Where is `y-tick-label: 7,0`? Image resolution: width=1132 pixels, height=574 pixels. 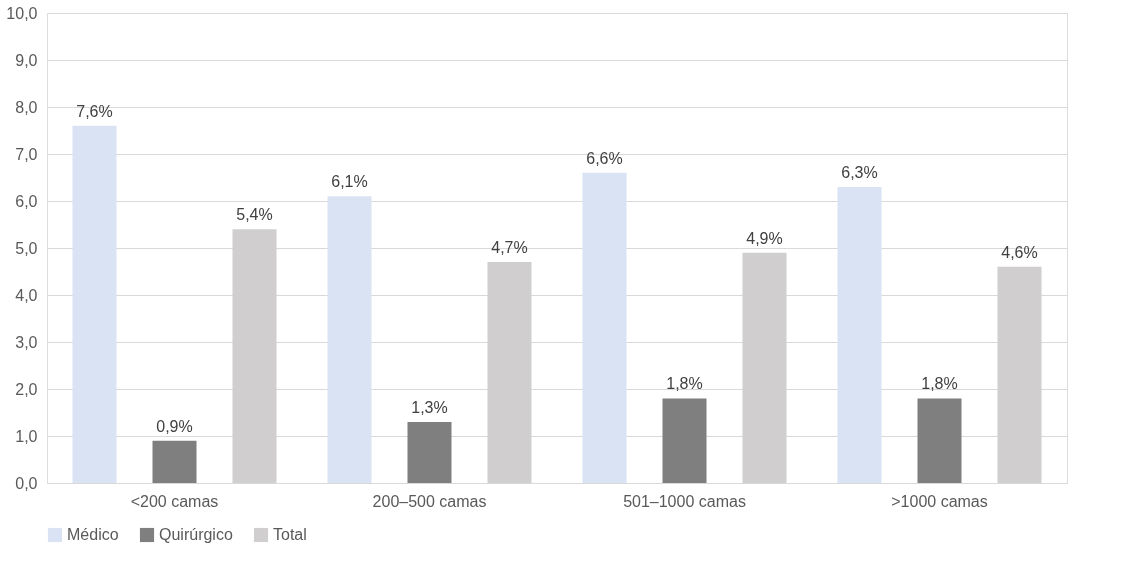
y-tick-label: 7,0 is located at coordinates (26, 154).